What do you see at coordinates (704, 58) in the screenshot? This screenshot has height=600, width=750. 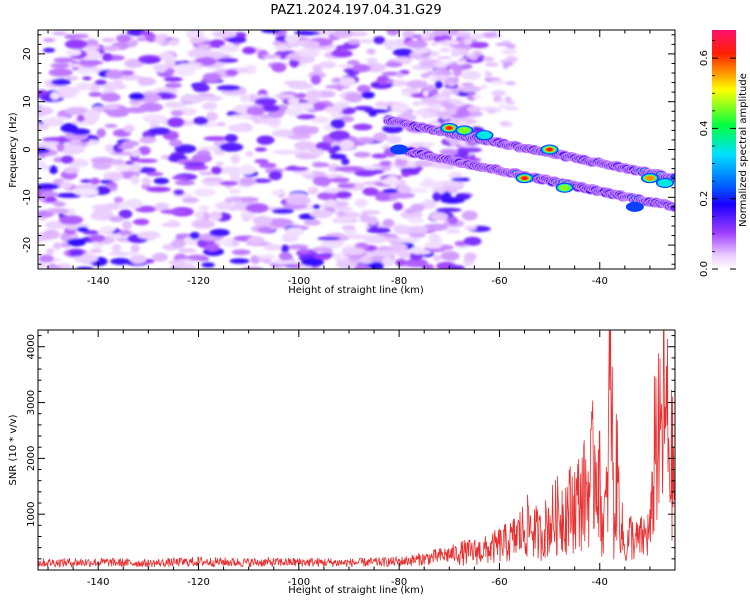 I see `colorbar-tick-label: 0.6` at bounding box center [704, 58].